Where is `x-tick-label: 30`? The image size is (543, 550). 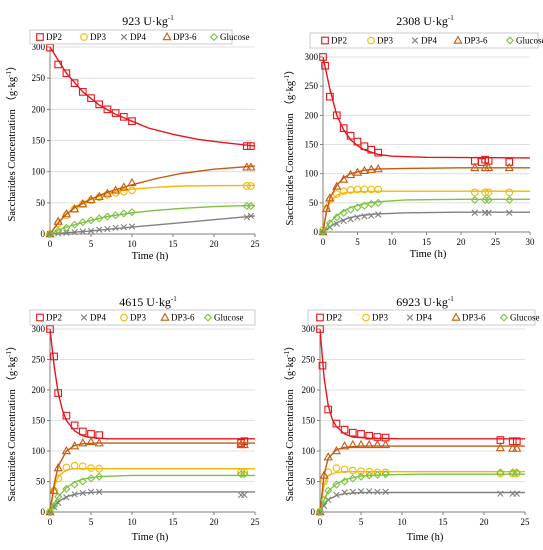 x-tick-label: 30 is located at coordinates (531, 242).